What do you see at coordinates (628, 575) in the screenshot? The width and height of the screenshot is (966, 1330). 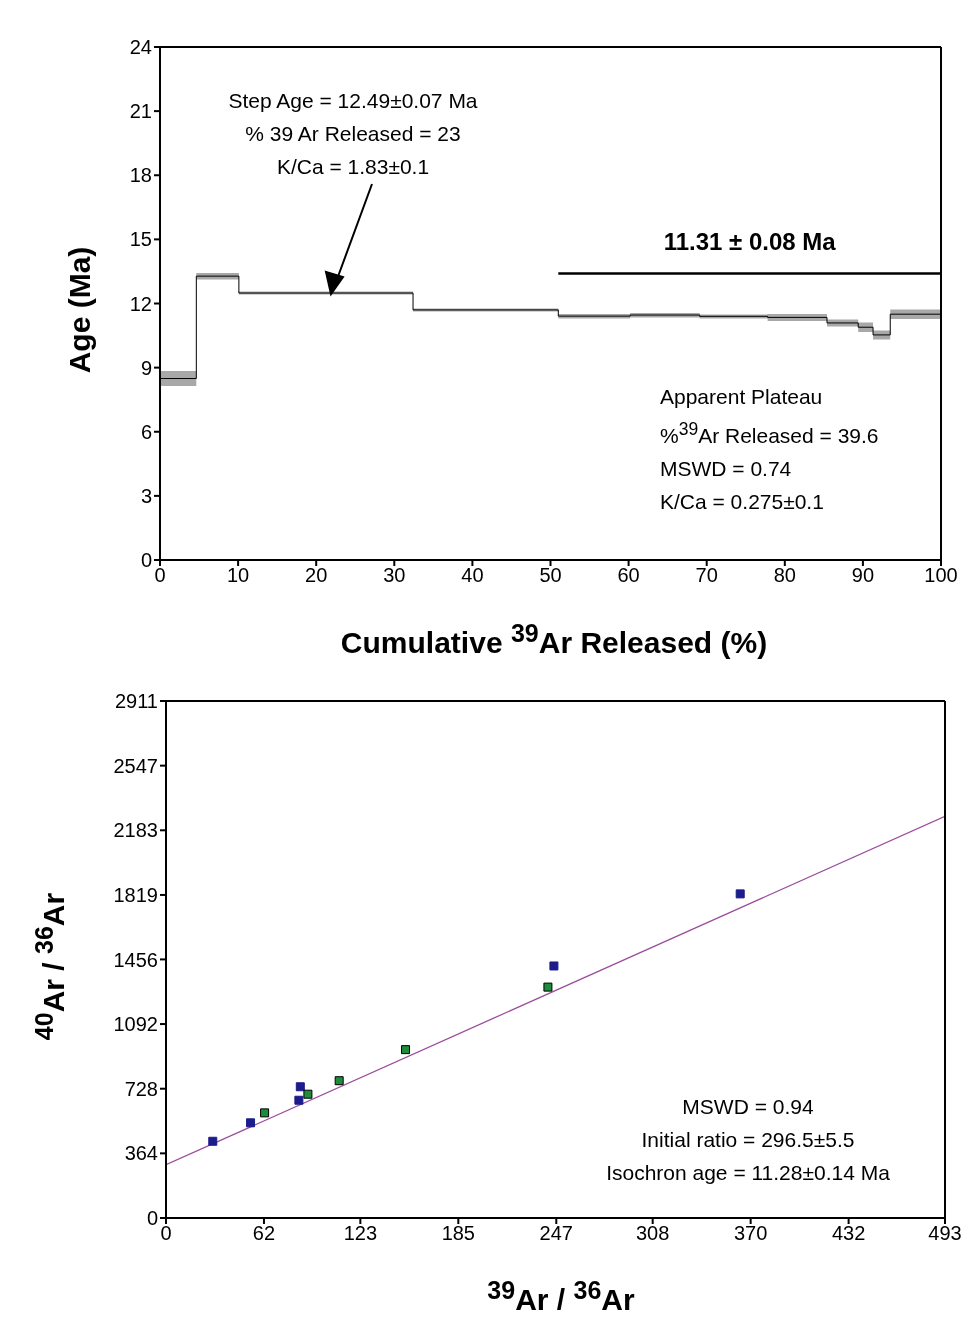 I see `x-tick-label: 60` at bounding box center [628, 575].